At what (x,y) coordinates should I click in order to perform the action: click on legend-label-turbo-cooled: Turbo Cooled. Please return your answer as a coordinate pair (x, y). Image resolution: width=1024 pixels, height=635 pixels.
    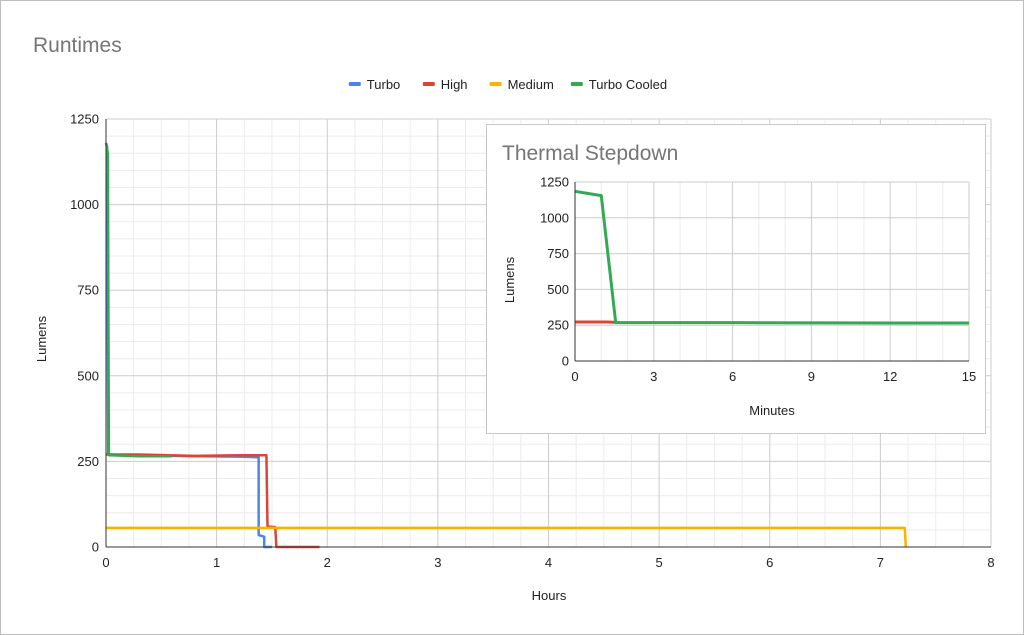
    Looking at the image, I should click on (628, 84).